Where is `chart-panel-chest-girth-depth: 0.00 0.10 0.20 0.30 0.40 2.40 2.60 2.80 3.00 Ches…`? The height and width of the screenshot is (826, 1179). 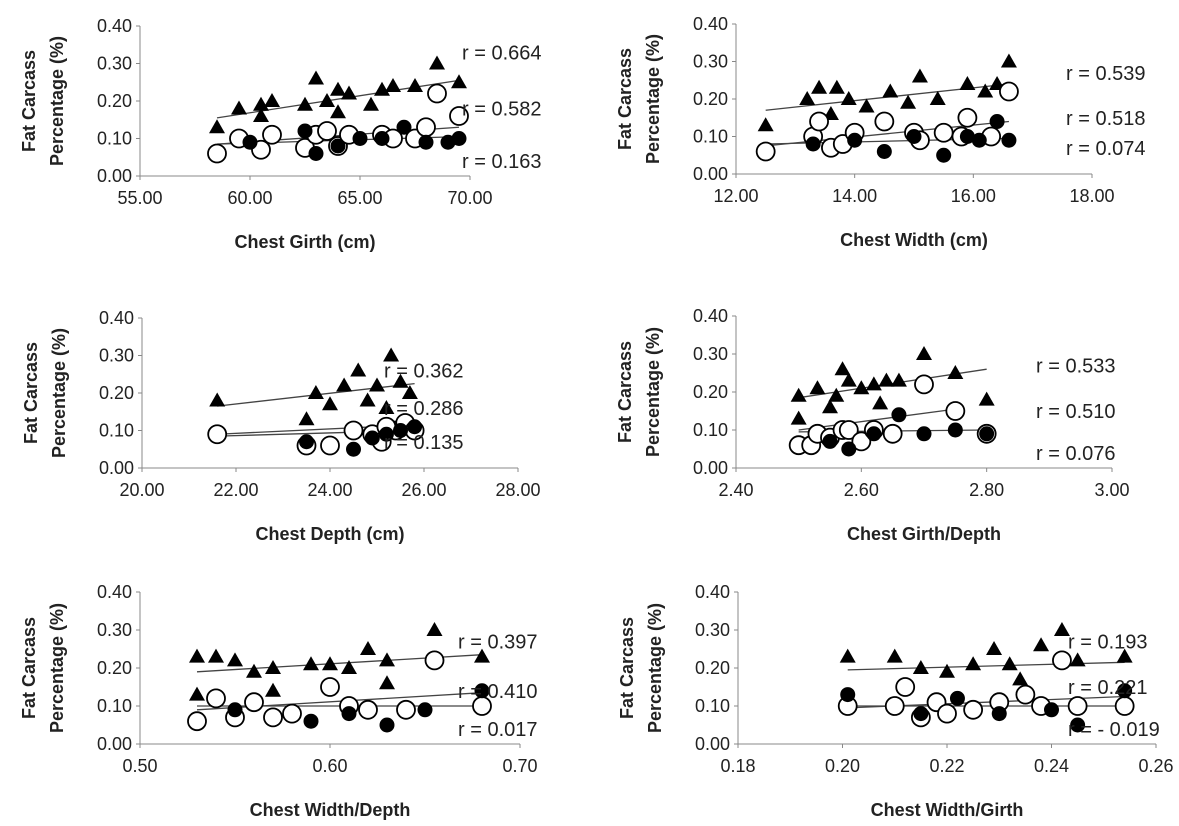
chart-panel-chest-girth-depth: 0.00 0.10 0.20 0.30 0.40 2.40 2.60 2.80 3.00 Ches… is located at coordinates (872, 425).